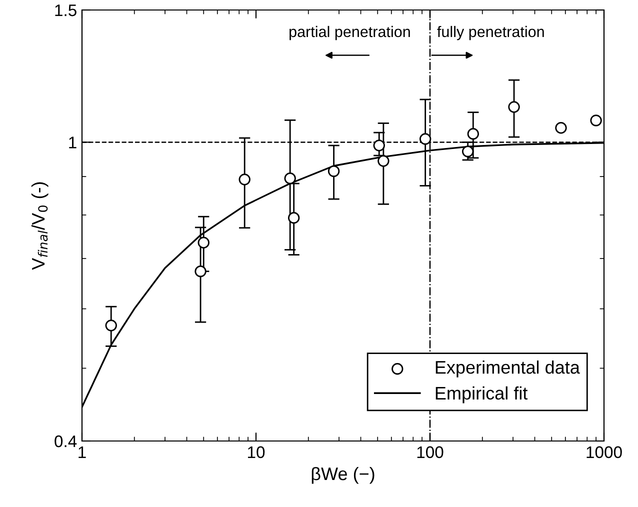 Image resolution: width=638 pixels, height=507 pixels. Describe the element at coordinates (39, 226) in the screenshot. I see `y-axis-title: V$_{final}$/V$_{0}$ (-)` at that location.